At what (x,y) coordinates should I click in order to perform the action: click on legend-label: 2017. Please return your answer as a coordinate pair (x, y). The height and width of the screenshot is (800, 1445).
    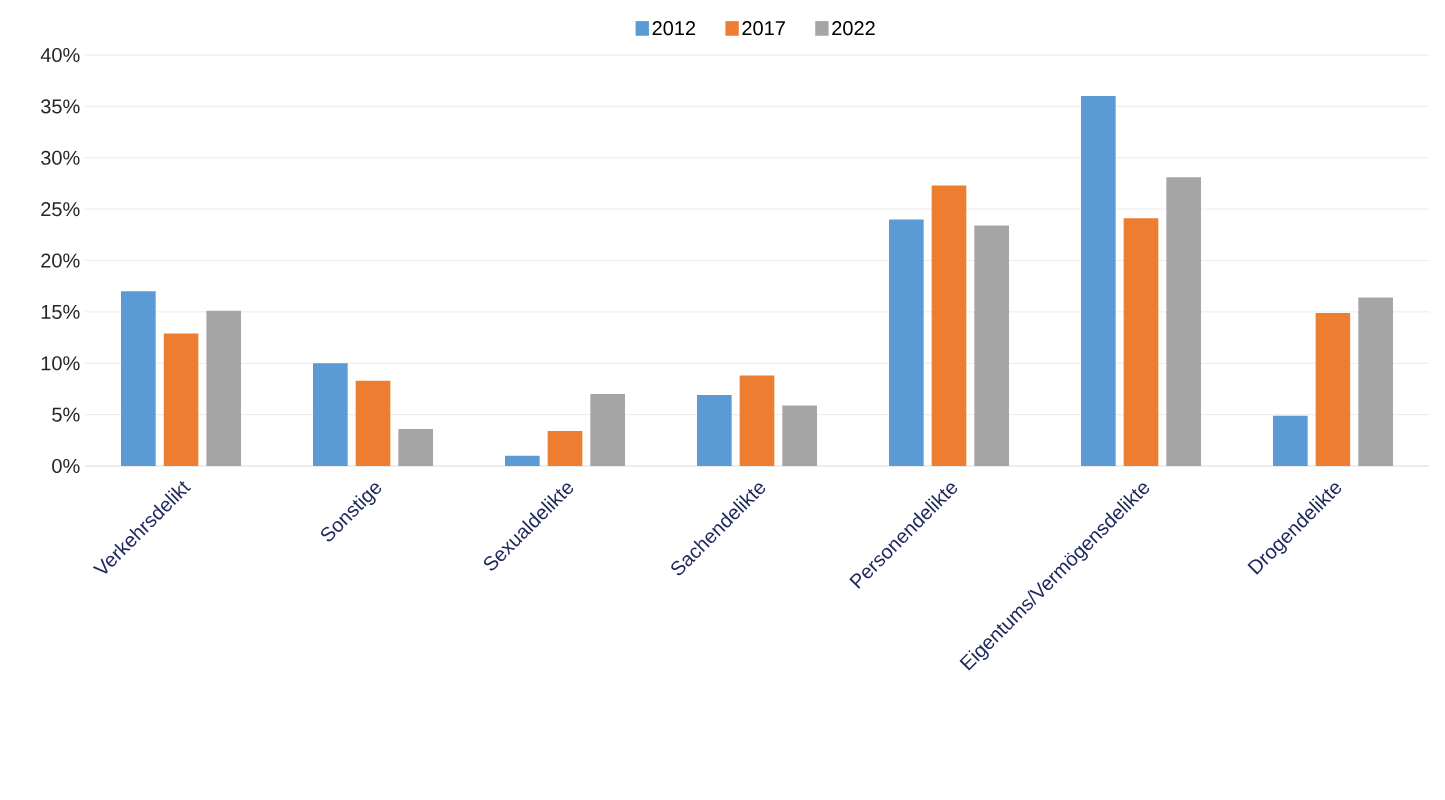
    Looking at the image, I should click on (763, 28).